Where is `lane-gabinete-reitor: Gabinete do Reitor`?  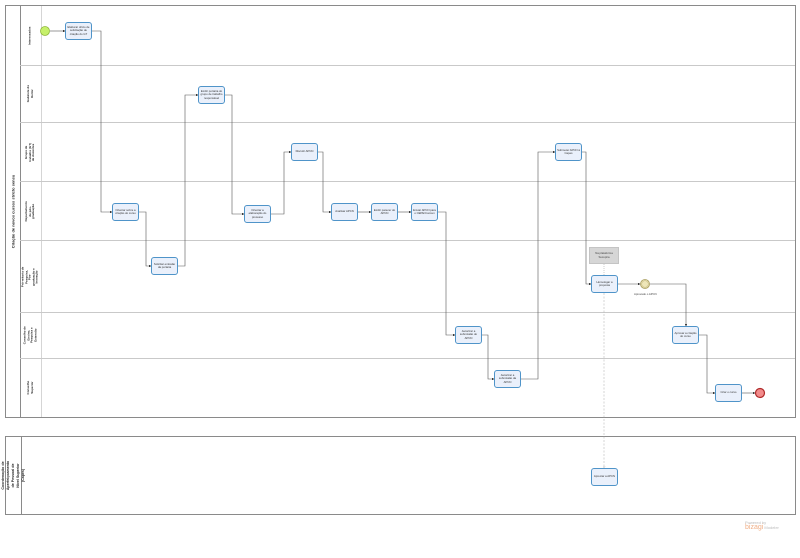 lane-gabinete-reitor: Gabinete do Reitor is located at coordinates (407, 94).